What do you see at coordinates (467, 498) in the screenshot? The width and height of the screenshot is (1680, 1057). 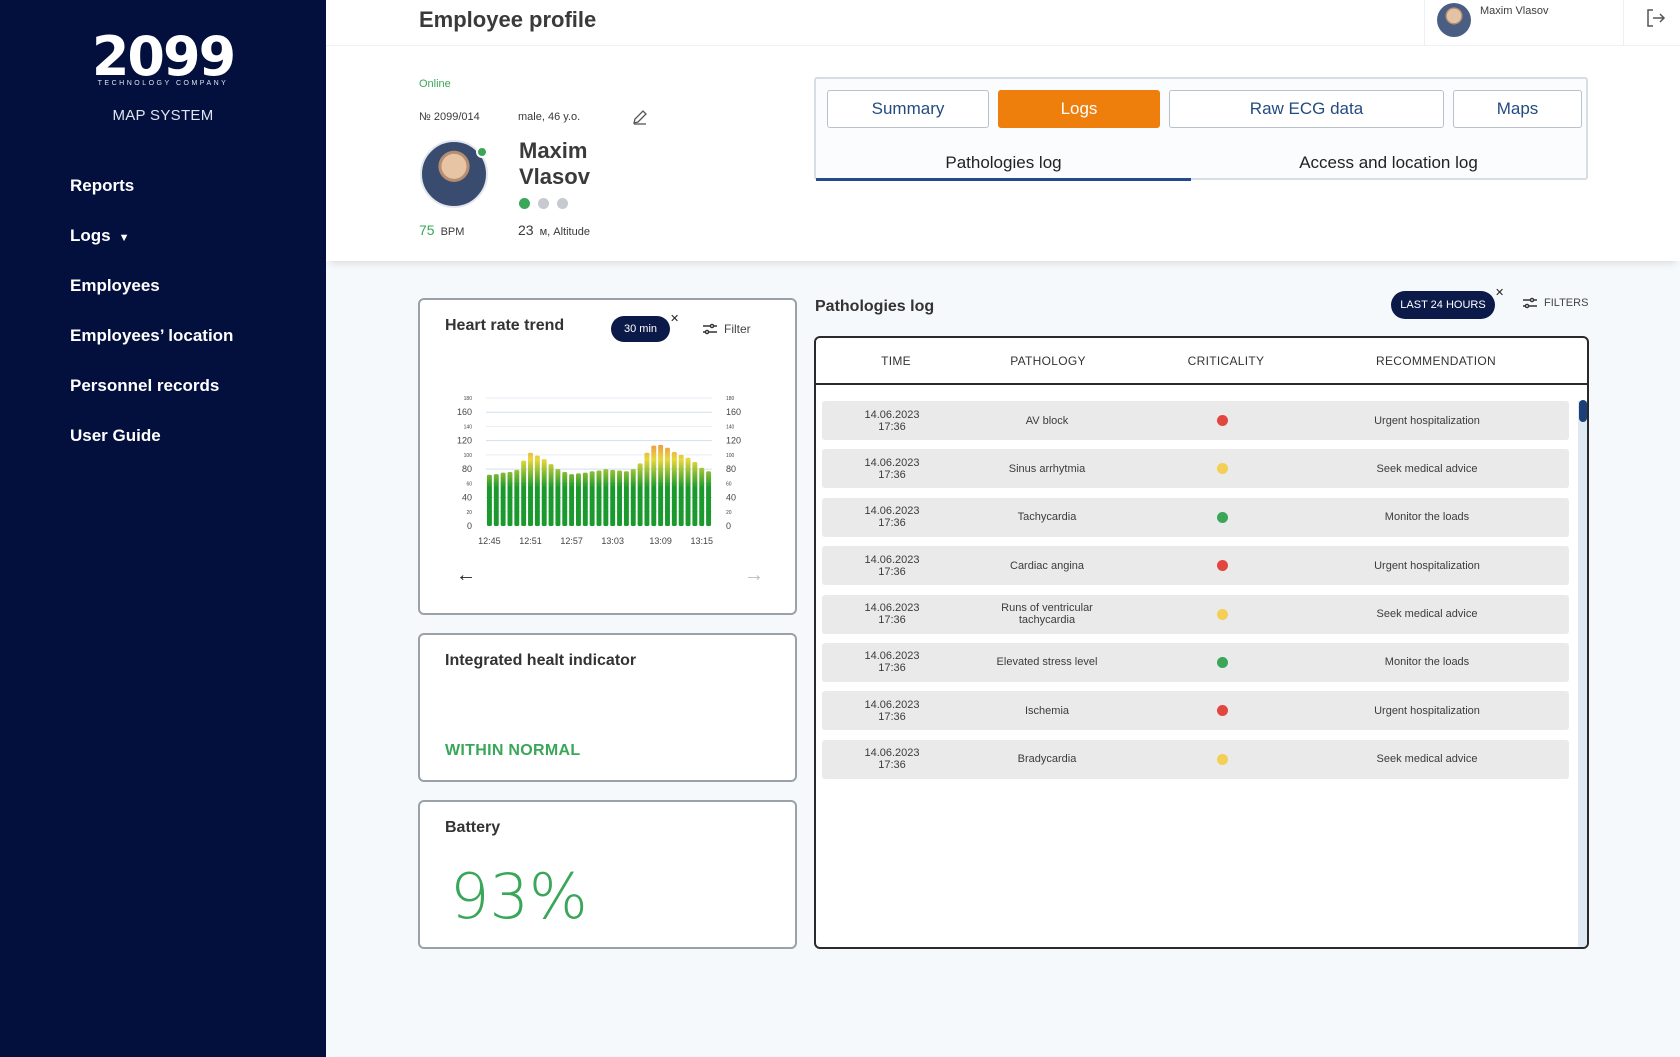 I see `y-tick-label: 40` at bounding box center [467, 498].